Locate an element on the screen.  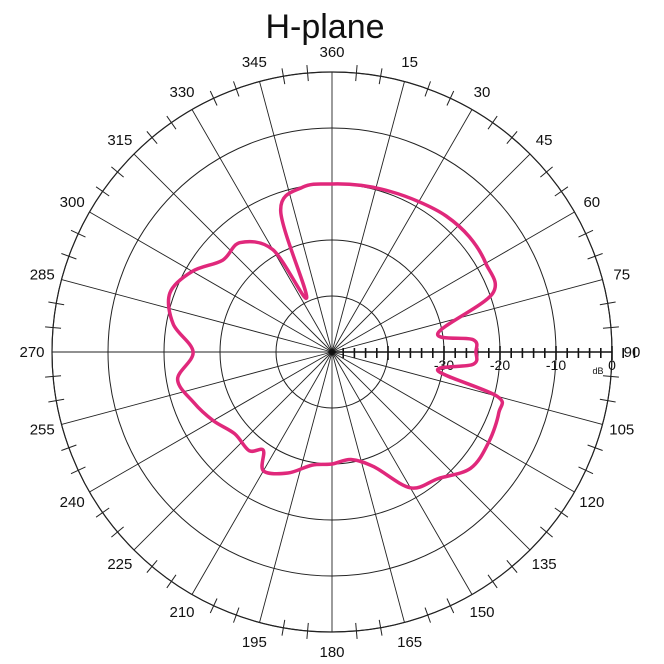
angle-label-255: 255 is located at coordinates (42, 430).